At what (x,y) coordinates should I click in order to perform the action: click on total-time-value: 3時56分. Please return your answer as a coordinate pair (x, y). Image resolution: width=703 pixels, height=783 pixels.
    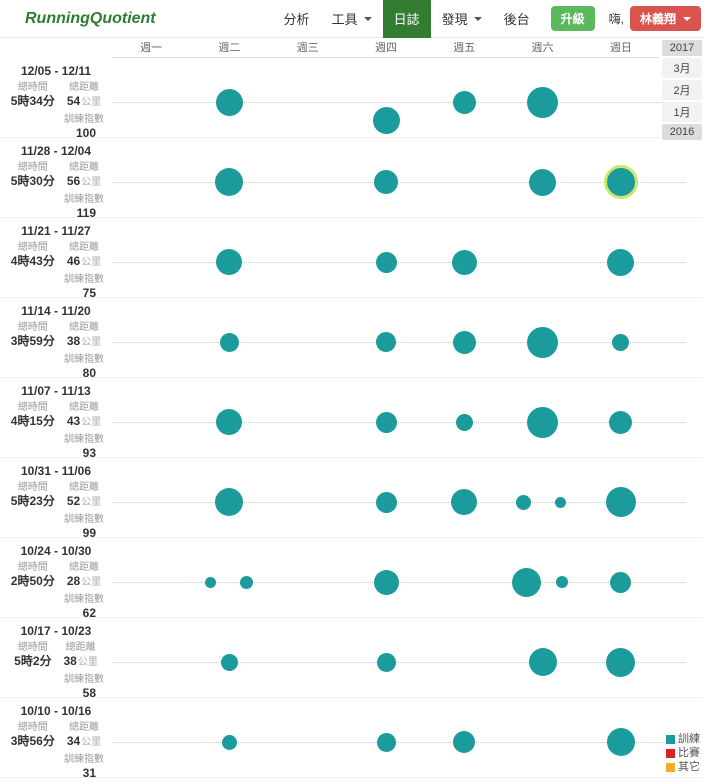
    Looking at the image, I should click on (32, 741).